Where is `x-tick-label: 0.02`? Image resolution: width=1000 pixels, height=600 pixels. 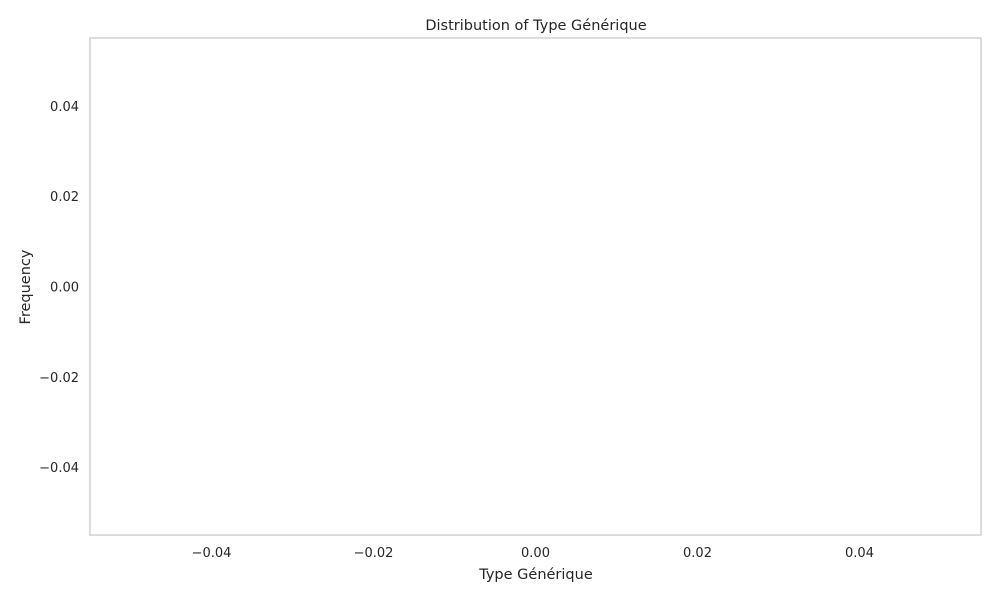
x-tick-label: 0.02 is located at coordinates (697, 553).